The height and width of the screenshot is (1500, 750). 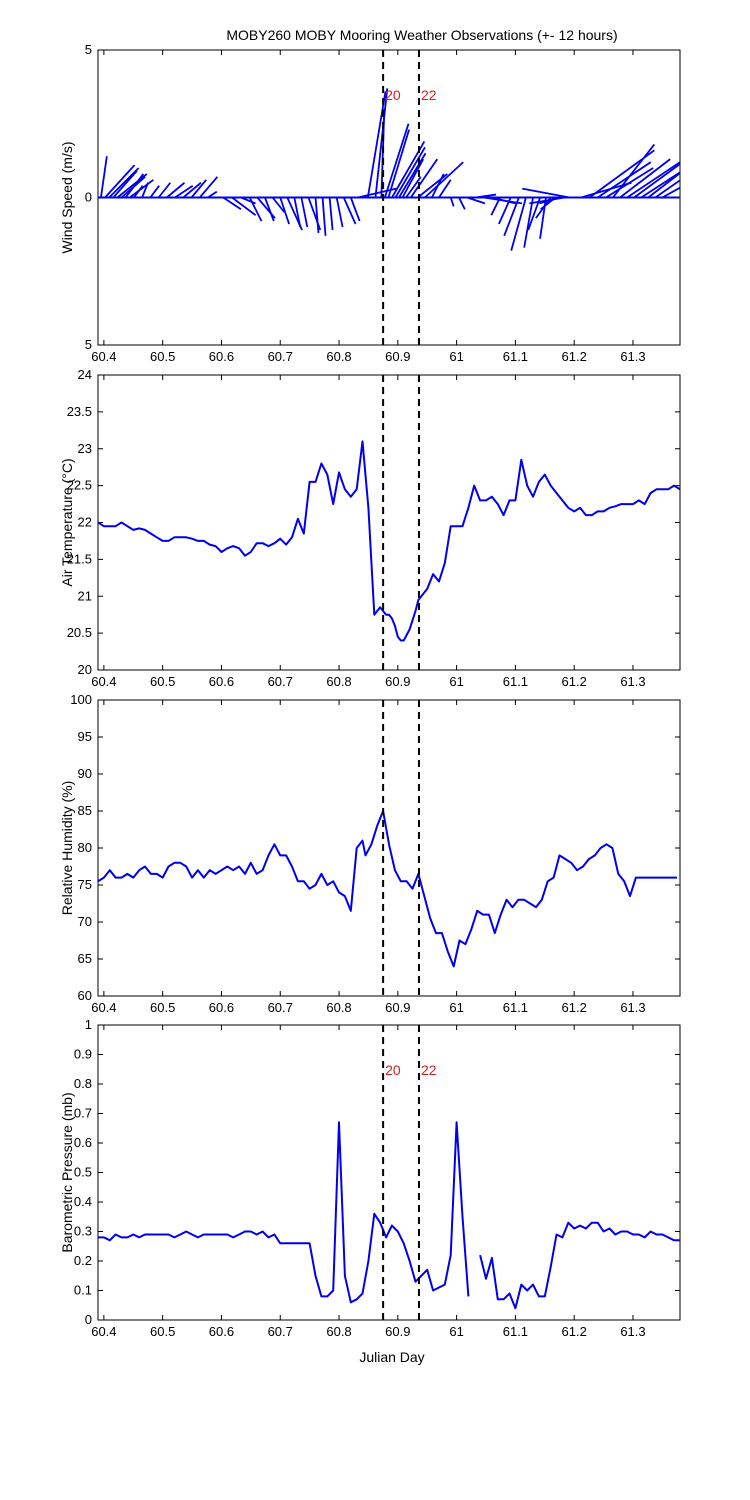 What do you see at coordinates (79, 411) in the screenshot?
I see `y-tick-label: 23.5` at bounding box center [79, 411].